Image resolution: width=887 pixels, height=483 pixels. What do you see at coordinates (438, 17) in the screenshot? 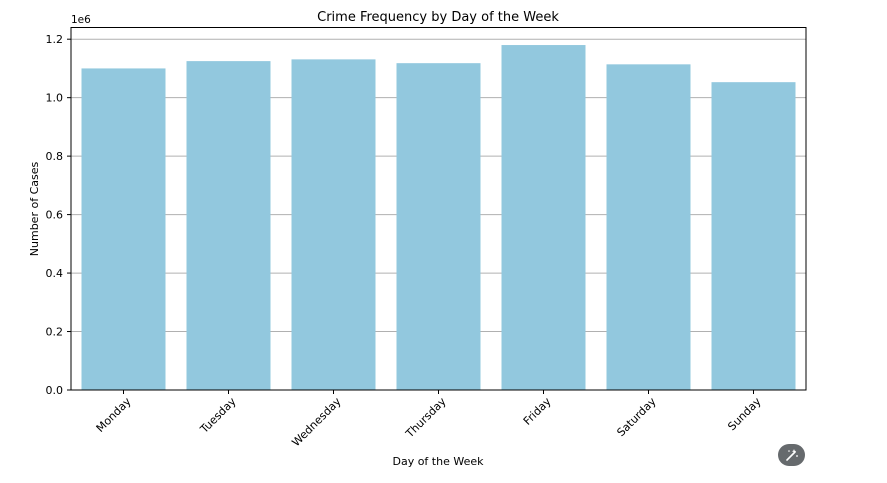
I see `chart-title: Crime Frequency by Day of the Week` at bounding box center [438, 17].